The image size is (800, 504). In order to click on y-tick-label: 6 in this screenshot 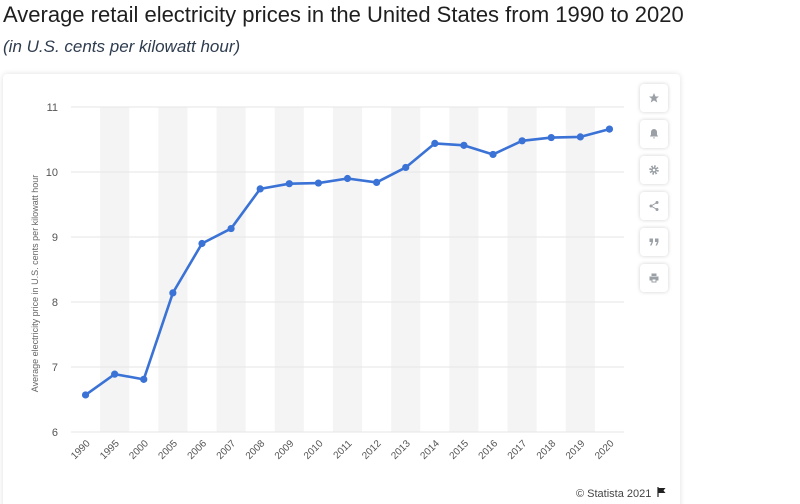, I will do `click(55, 433)`.